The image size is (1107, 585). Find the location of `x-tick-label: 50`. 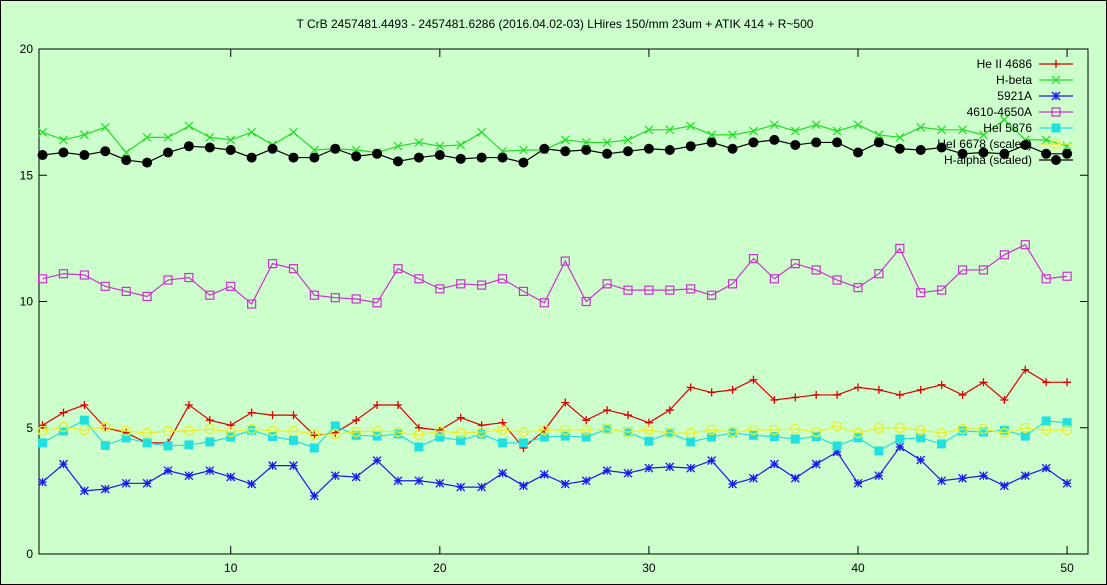

x-tick-label: 50 is located at coordinates (1067, 568).